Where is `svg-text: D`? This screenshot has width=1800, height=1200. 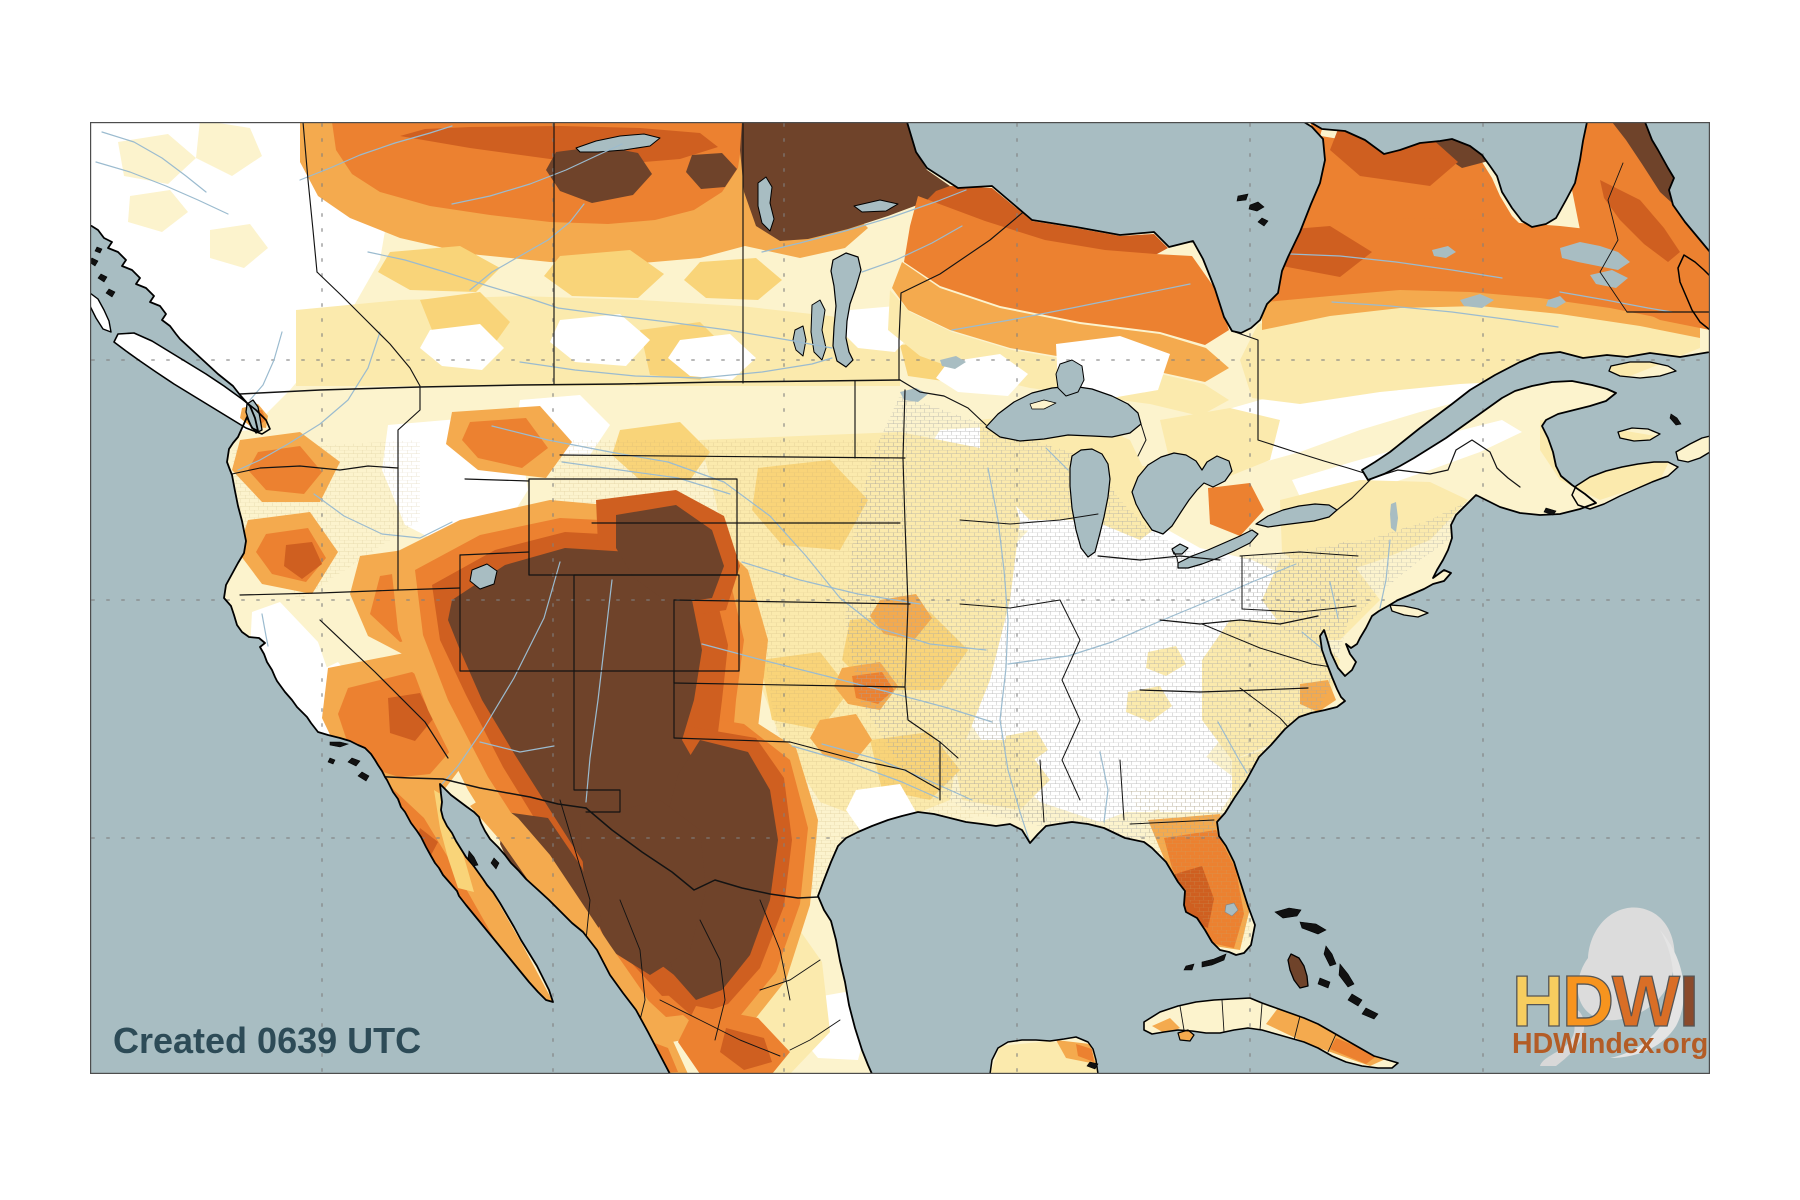 svg-text: D is located at coordinates (1588, 1002).